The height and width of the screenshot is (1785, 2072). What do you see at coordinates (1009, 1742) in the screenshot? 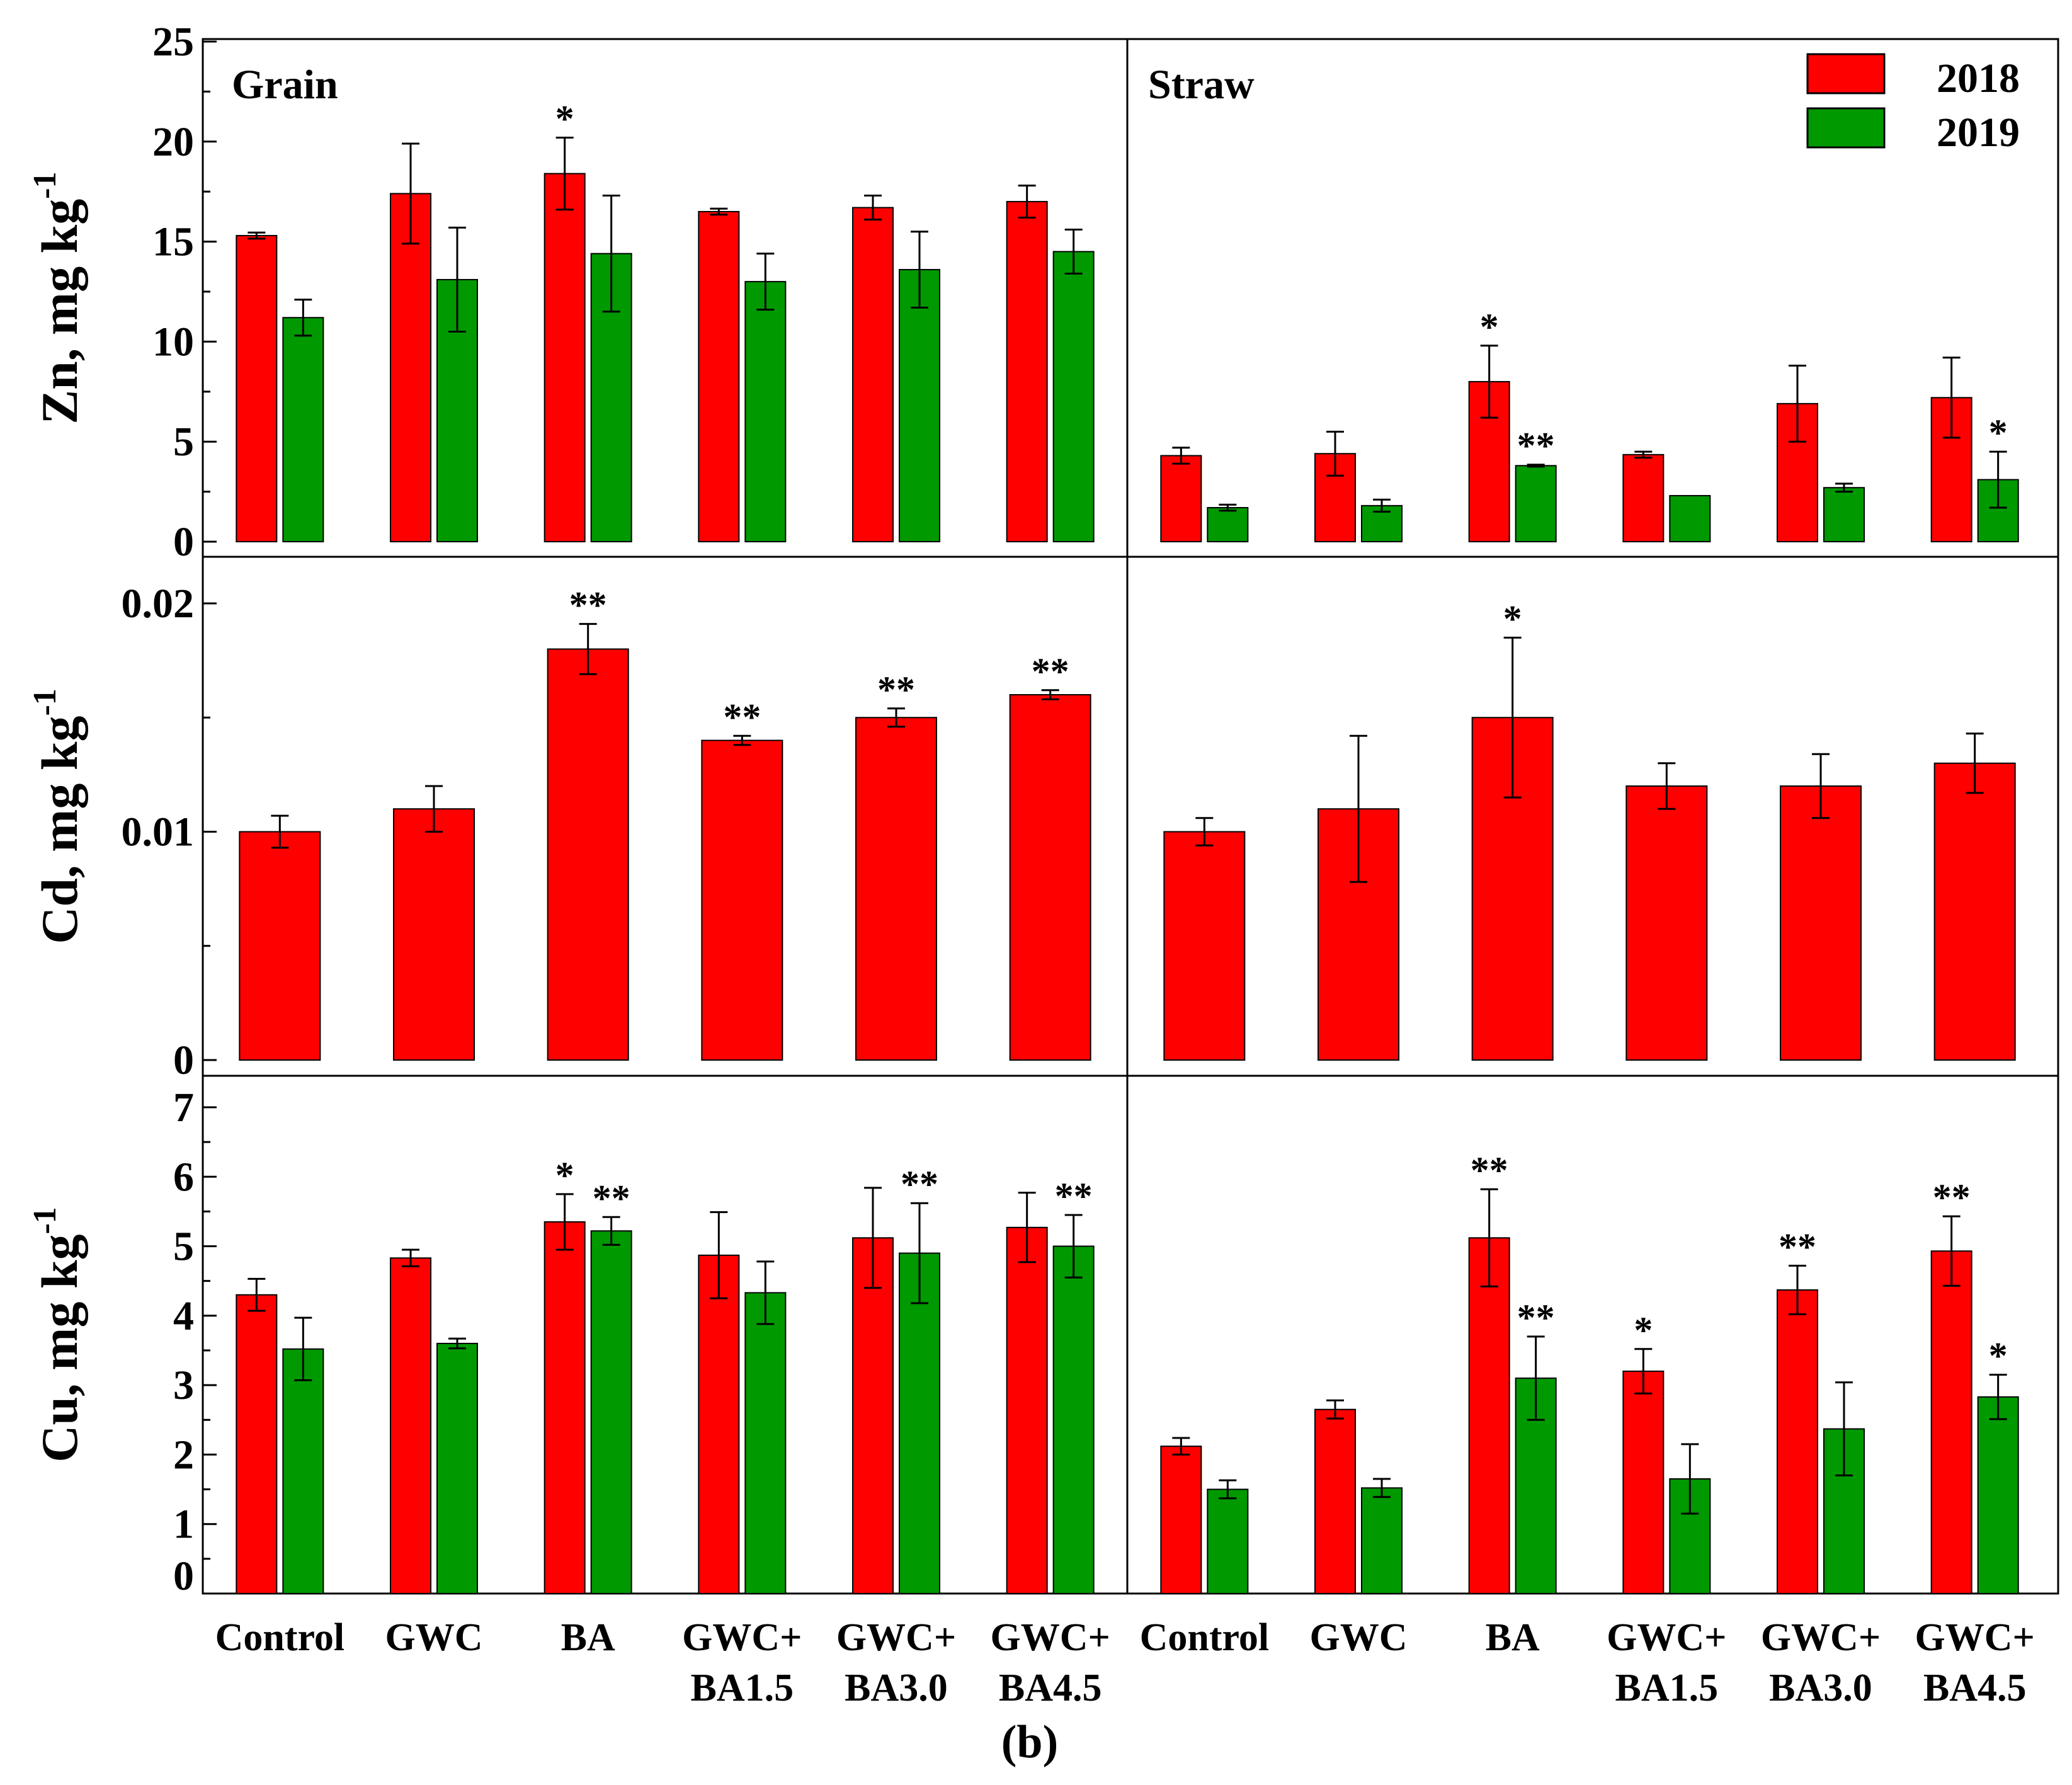
I see `figure-label-open: (` at bounding box center [1009, 1742].